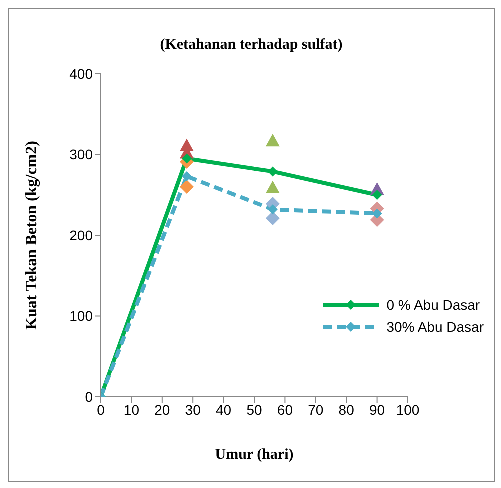 This screenshot has width=501, height=488. Describe the element at coordinates (89, 396) in the screenshot. I see `y-tick-label: 0` at that location.